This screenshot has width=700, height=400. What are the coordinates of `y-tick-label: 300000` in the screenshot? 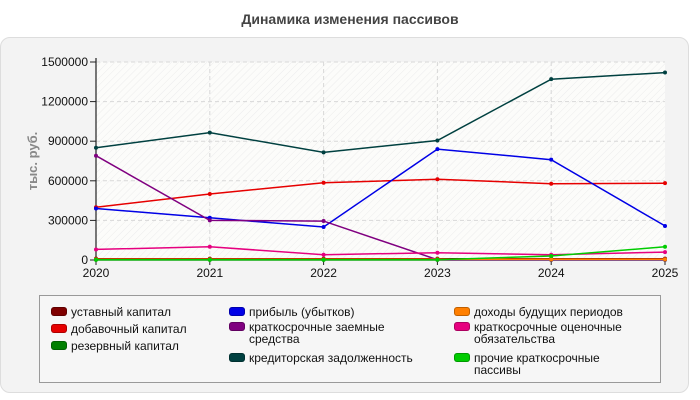 It's located at (68, 220).